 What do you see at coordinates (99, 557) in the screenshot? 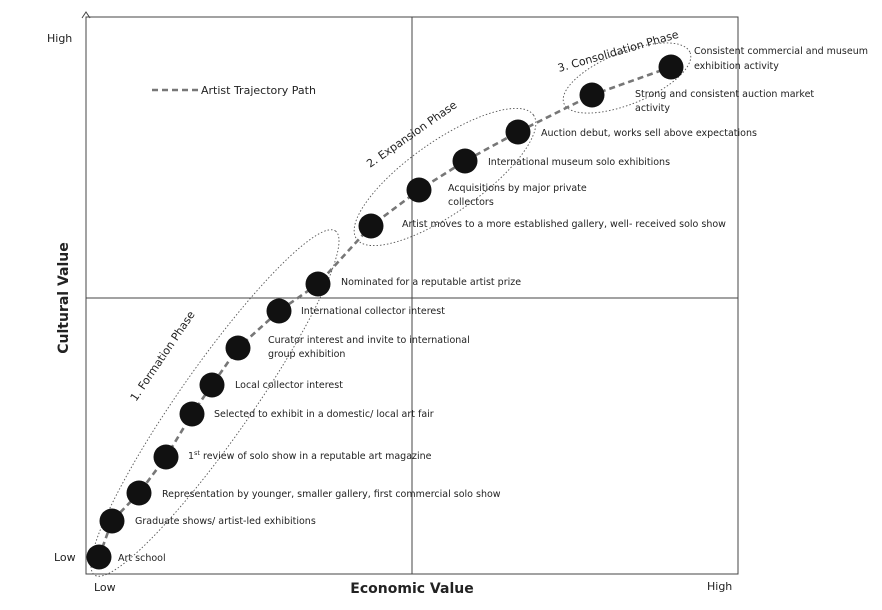
I see `node-art-school` at bounding box center [99, 557].